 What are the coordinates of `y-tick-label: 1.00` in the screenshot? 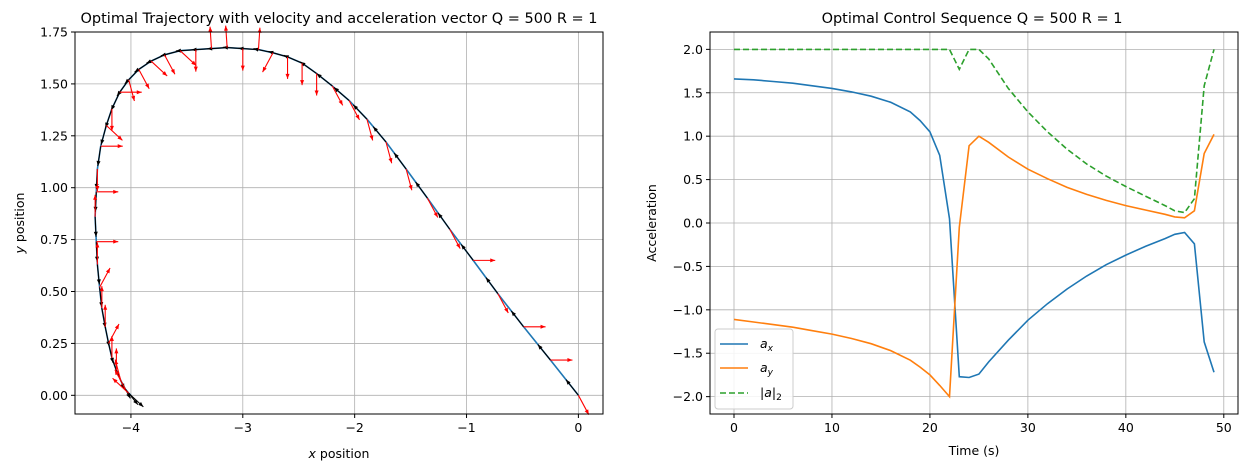 It's located at (54, 187).